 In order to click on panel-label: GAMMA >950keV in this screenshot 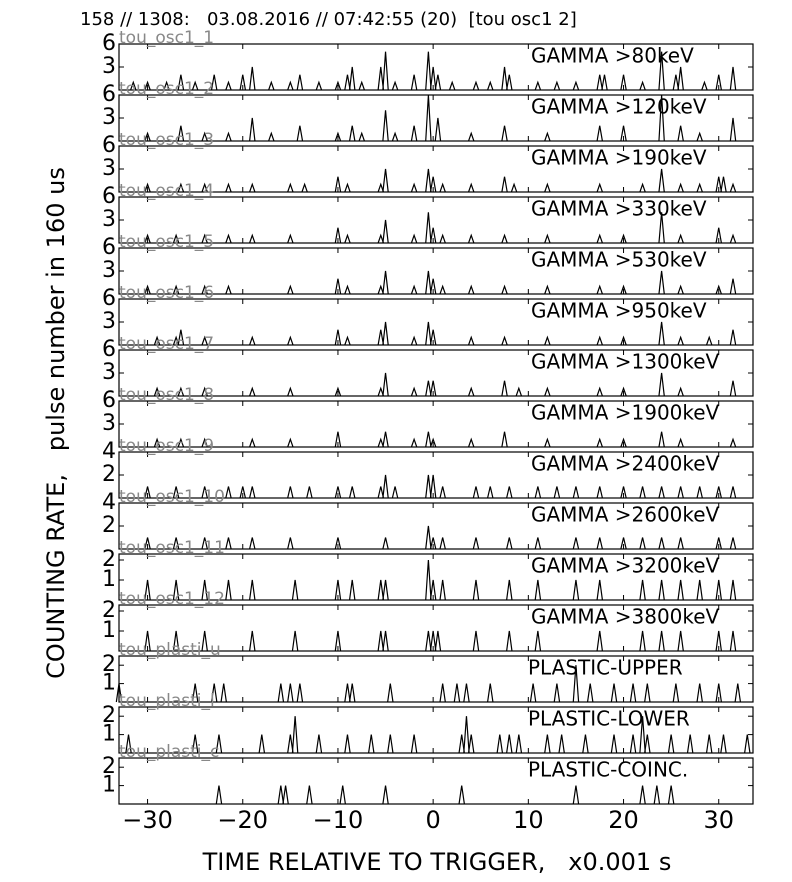, I will do `click(619, 311)`.